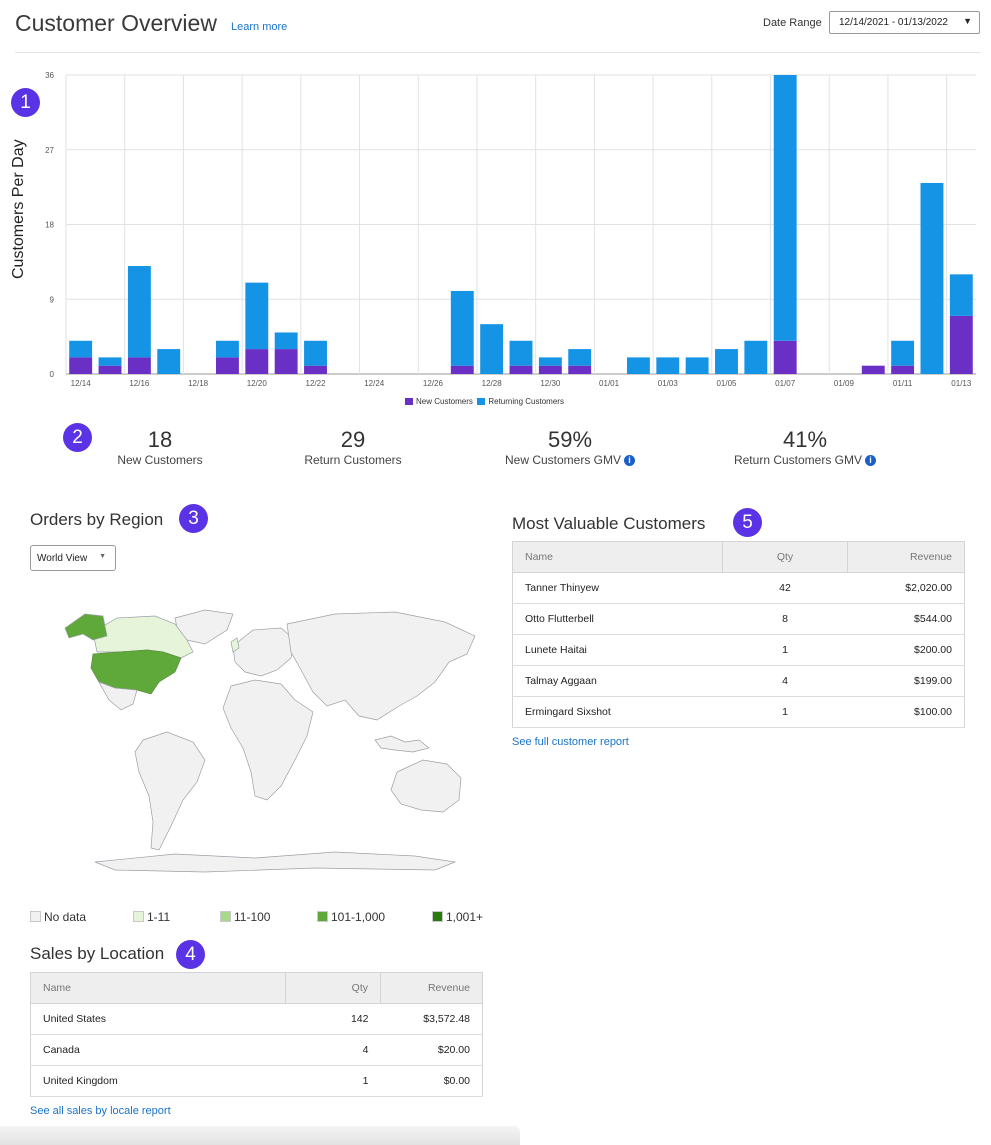 Image resolution: width=991 pixels, height=1145 pixels. Describe the element at coordinates (58, 917) in the screenshot. I see `legend-no-data: No data` at that location.